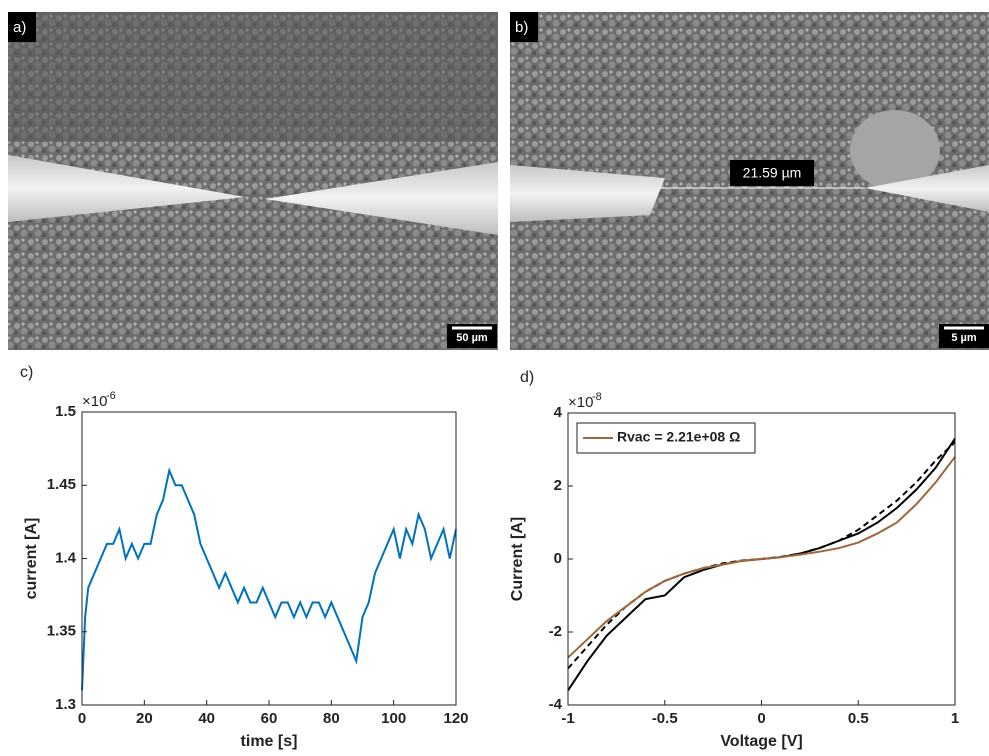 This screenshot has height=756, width=989. Describe the element at coordinates (555, 631) in the screenshot. I see `y-tick-label: -2` at that location.